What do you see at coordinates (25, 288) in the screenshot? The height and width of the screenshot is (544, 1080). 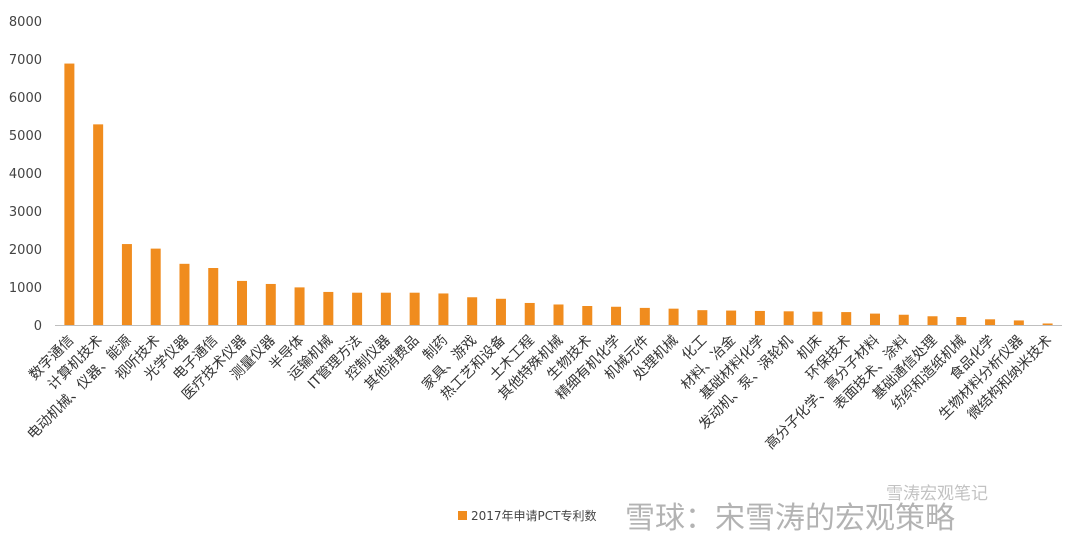 I see `y-tick-label: 1000` at bounding box center [25, 288].